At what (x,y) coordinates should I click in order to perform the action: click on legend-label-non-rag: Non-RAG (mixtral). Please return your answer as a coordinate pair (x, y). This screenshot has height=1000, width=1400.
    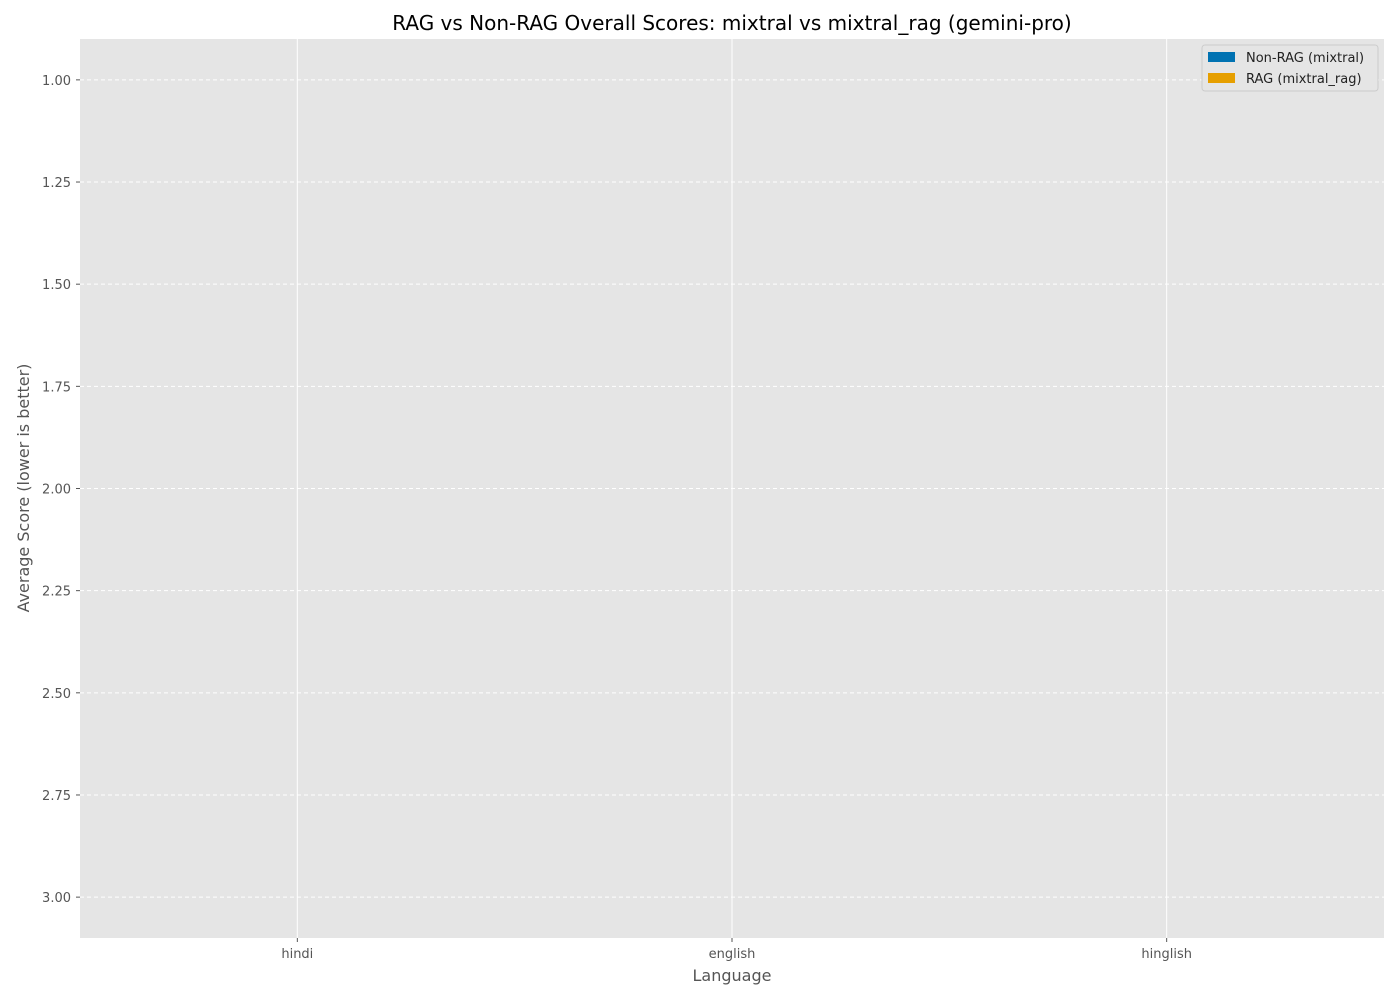
    Looking at the image, I should click on (1305, 58).